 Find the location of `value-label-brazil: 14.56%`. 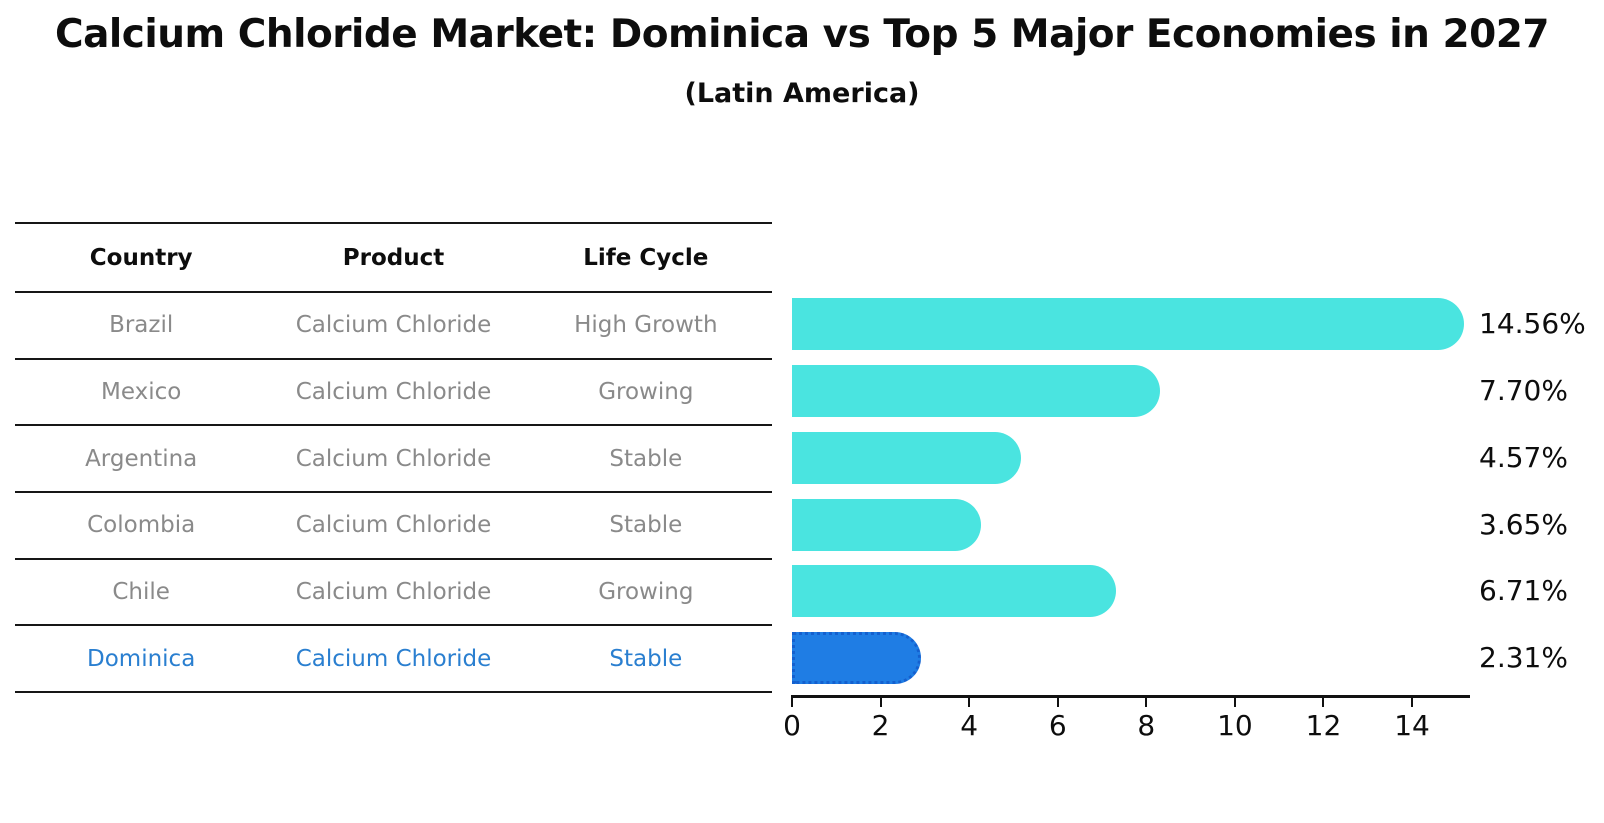

value-label-brazil: 14.56% is located at coordinates (1532, 324).